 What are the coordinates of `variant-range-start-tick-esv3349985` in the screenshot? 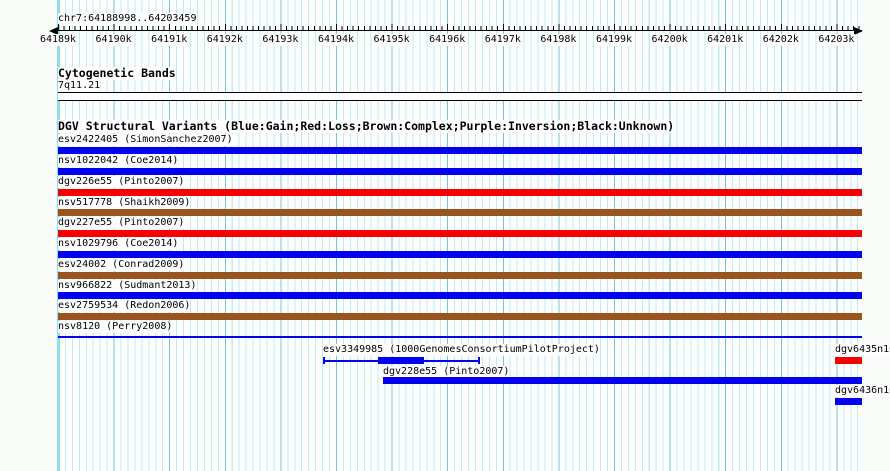 It's located at (324, 360).